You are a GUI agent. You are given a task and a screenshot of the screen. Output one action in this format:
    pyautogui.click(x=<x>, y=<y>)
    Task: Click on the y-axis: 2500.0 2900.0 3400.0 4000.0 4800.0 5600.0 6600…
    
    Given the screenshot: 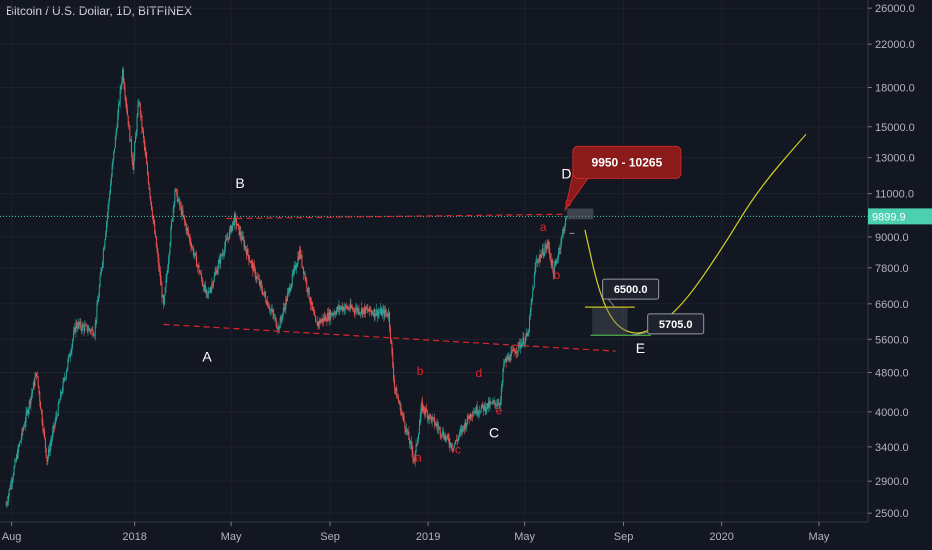 What is the action you would take?
    pyautogui.click(x=899, y=275)
    